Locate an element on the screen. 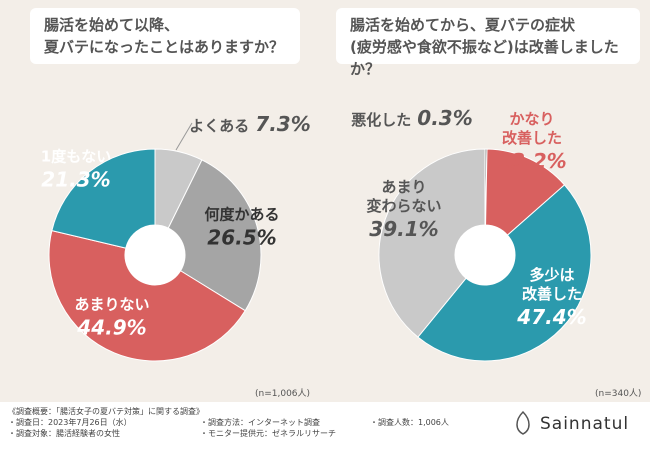  slice-label: あまりない 44.9% is located at coordinates (111, 318).